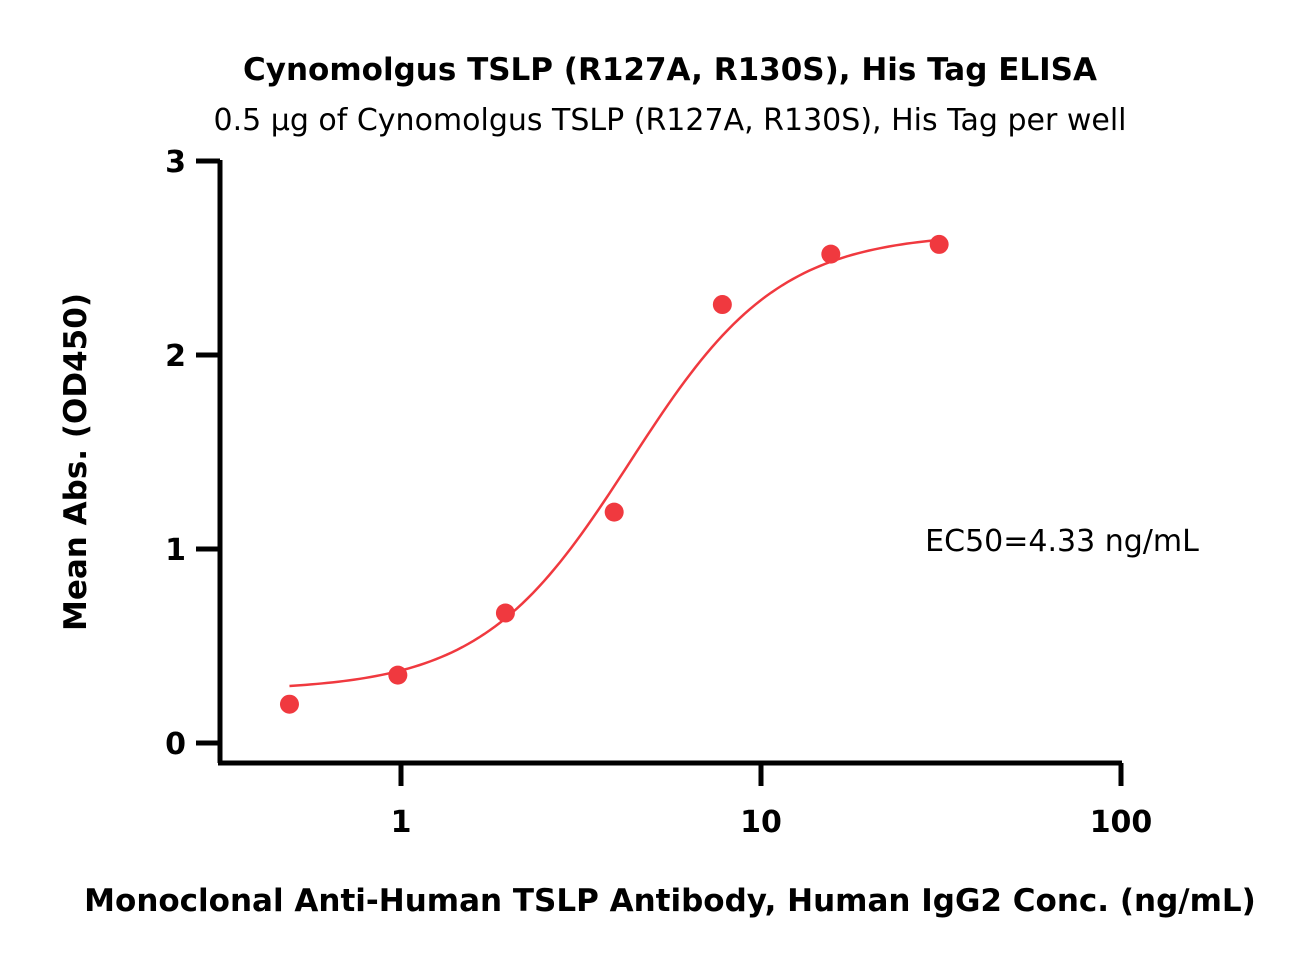 The image size is (1310, 966). What do you see at coordinates (1062, 541) in the screenshot?
I see `ec50-annotation: EC50=4.33 ng/mL` at bounding box center [1062, 541].